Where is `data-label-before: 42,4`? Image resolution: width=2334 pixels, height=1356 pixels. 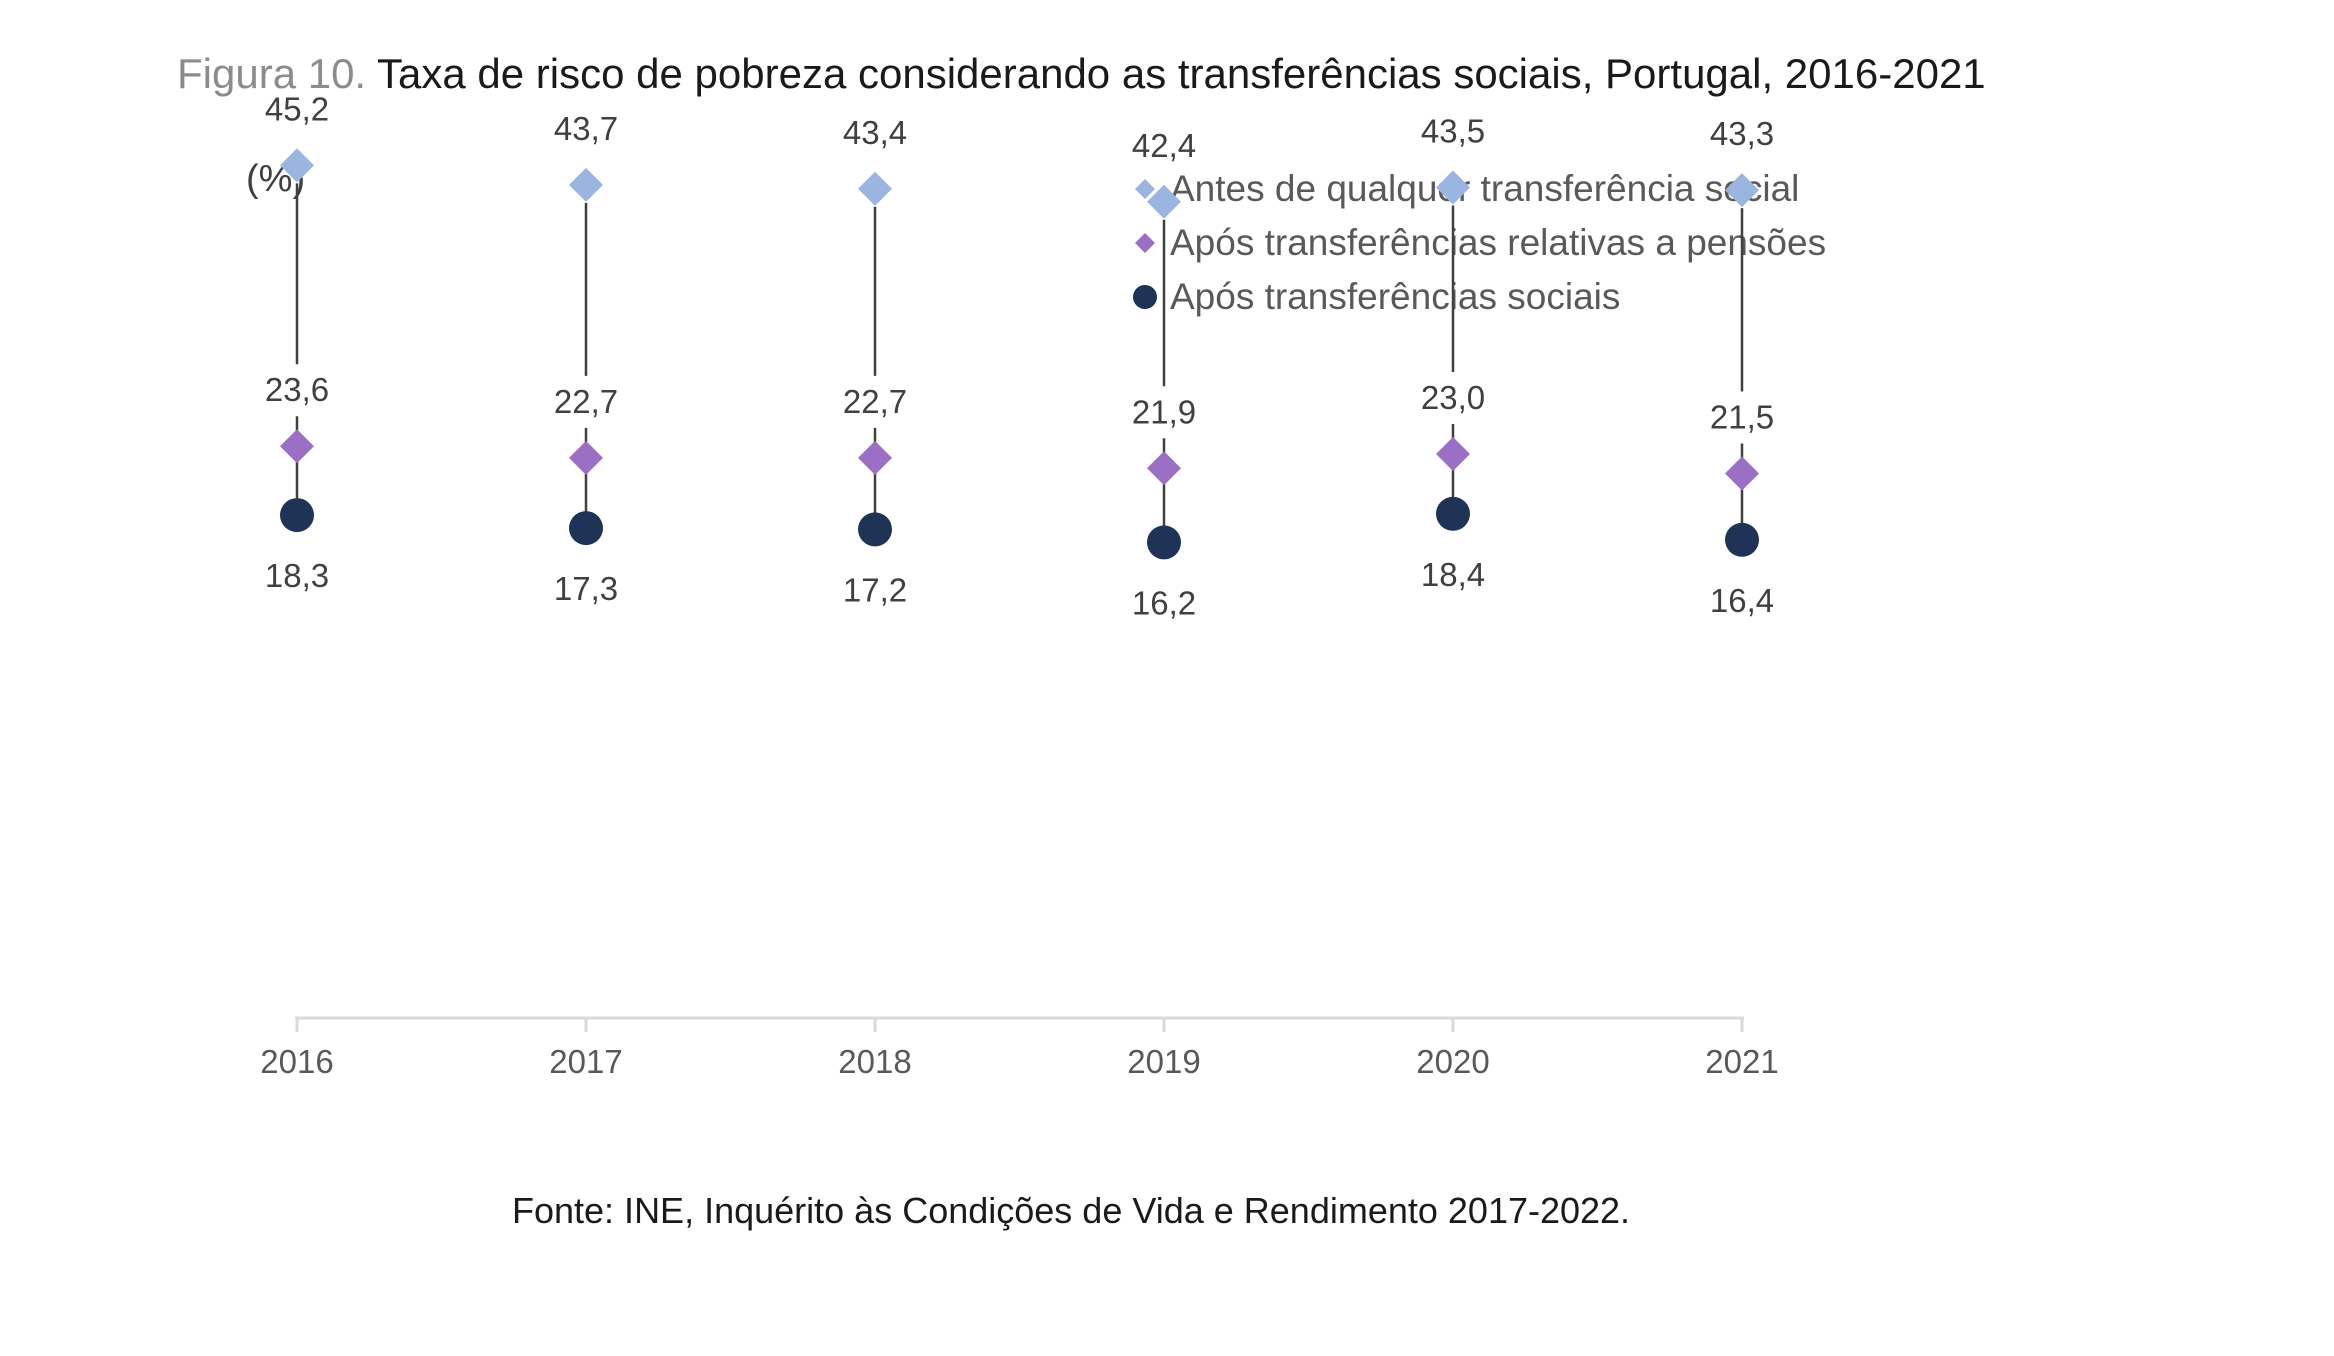
data-label-before: 42,4 is located at coordinates (1164, 145).